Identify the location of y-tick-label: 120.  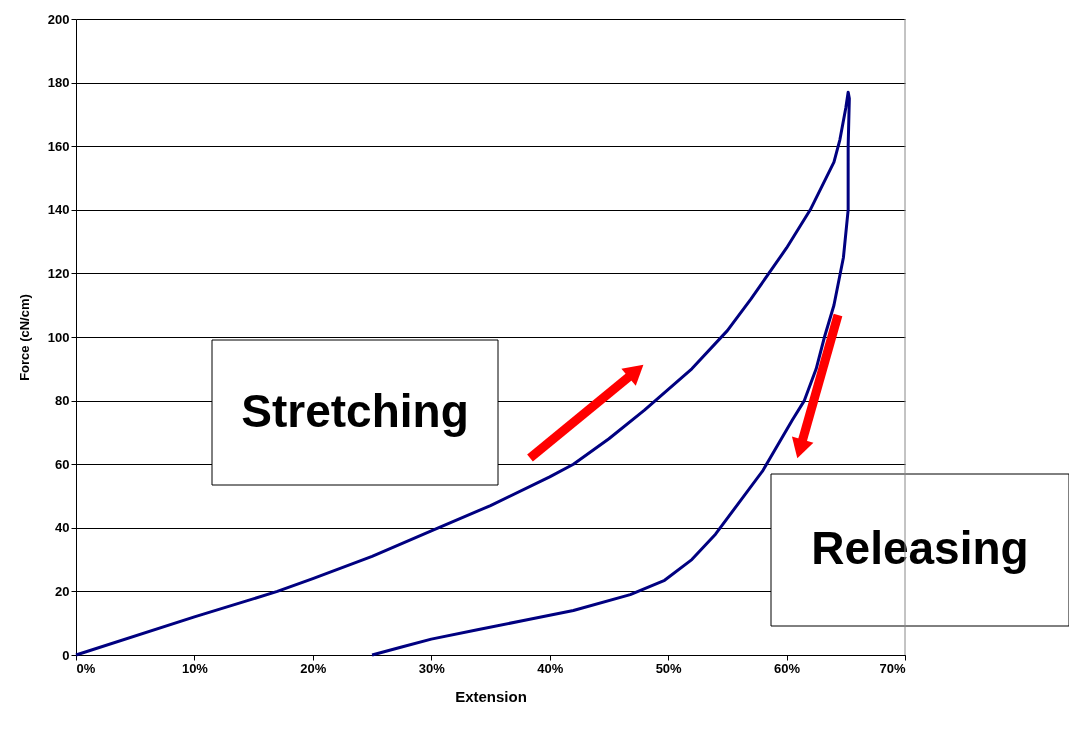
(58, 273).